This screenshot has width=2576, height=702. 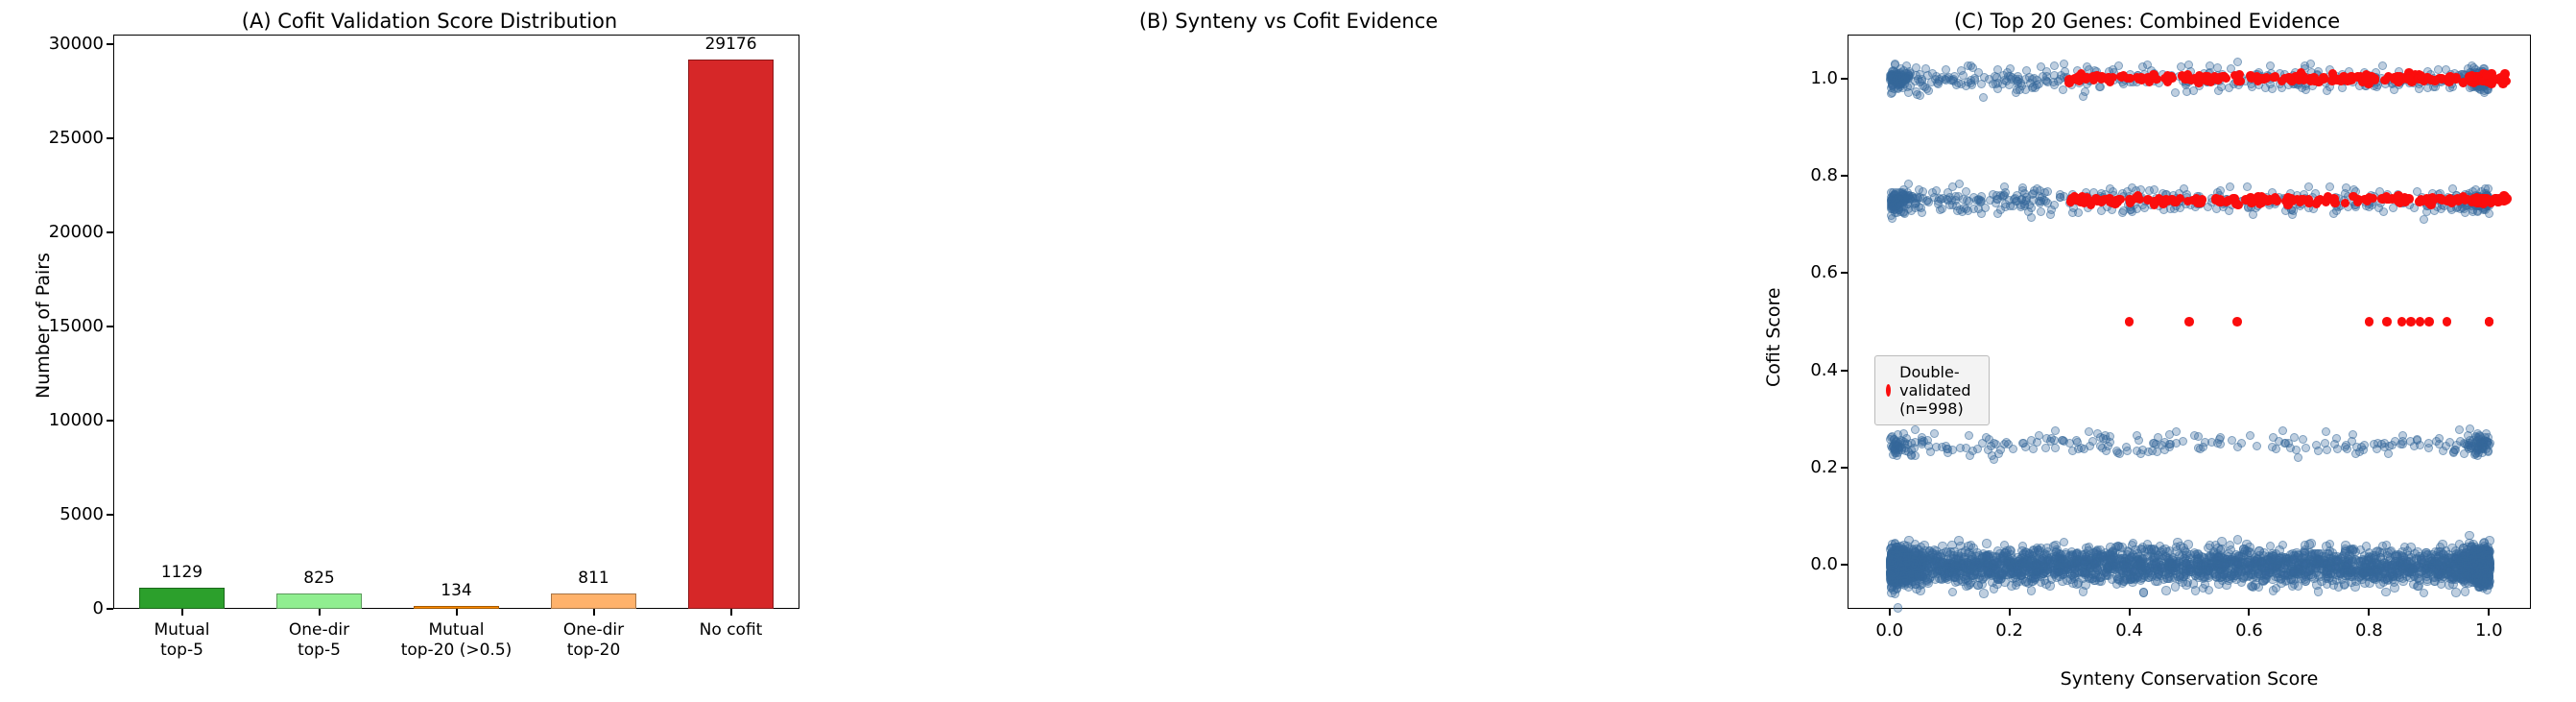 I want to click on panel-a-bar-value: 1129, so click(x=181, y=572).